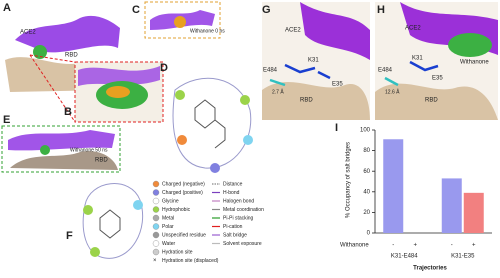  I want to click on panel-h: H ACE2 Withanone E484 K31 E35 RBD 12.6 Å, so click(436, 61).